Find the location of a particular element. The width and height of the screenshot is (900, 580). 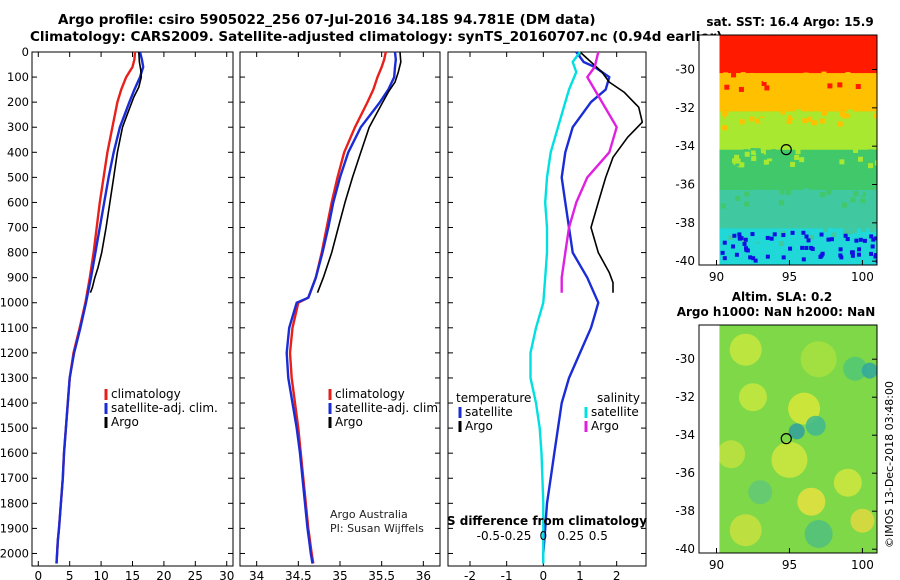

x-tick-label: 30 is located at coordinates (226, 574).